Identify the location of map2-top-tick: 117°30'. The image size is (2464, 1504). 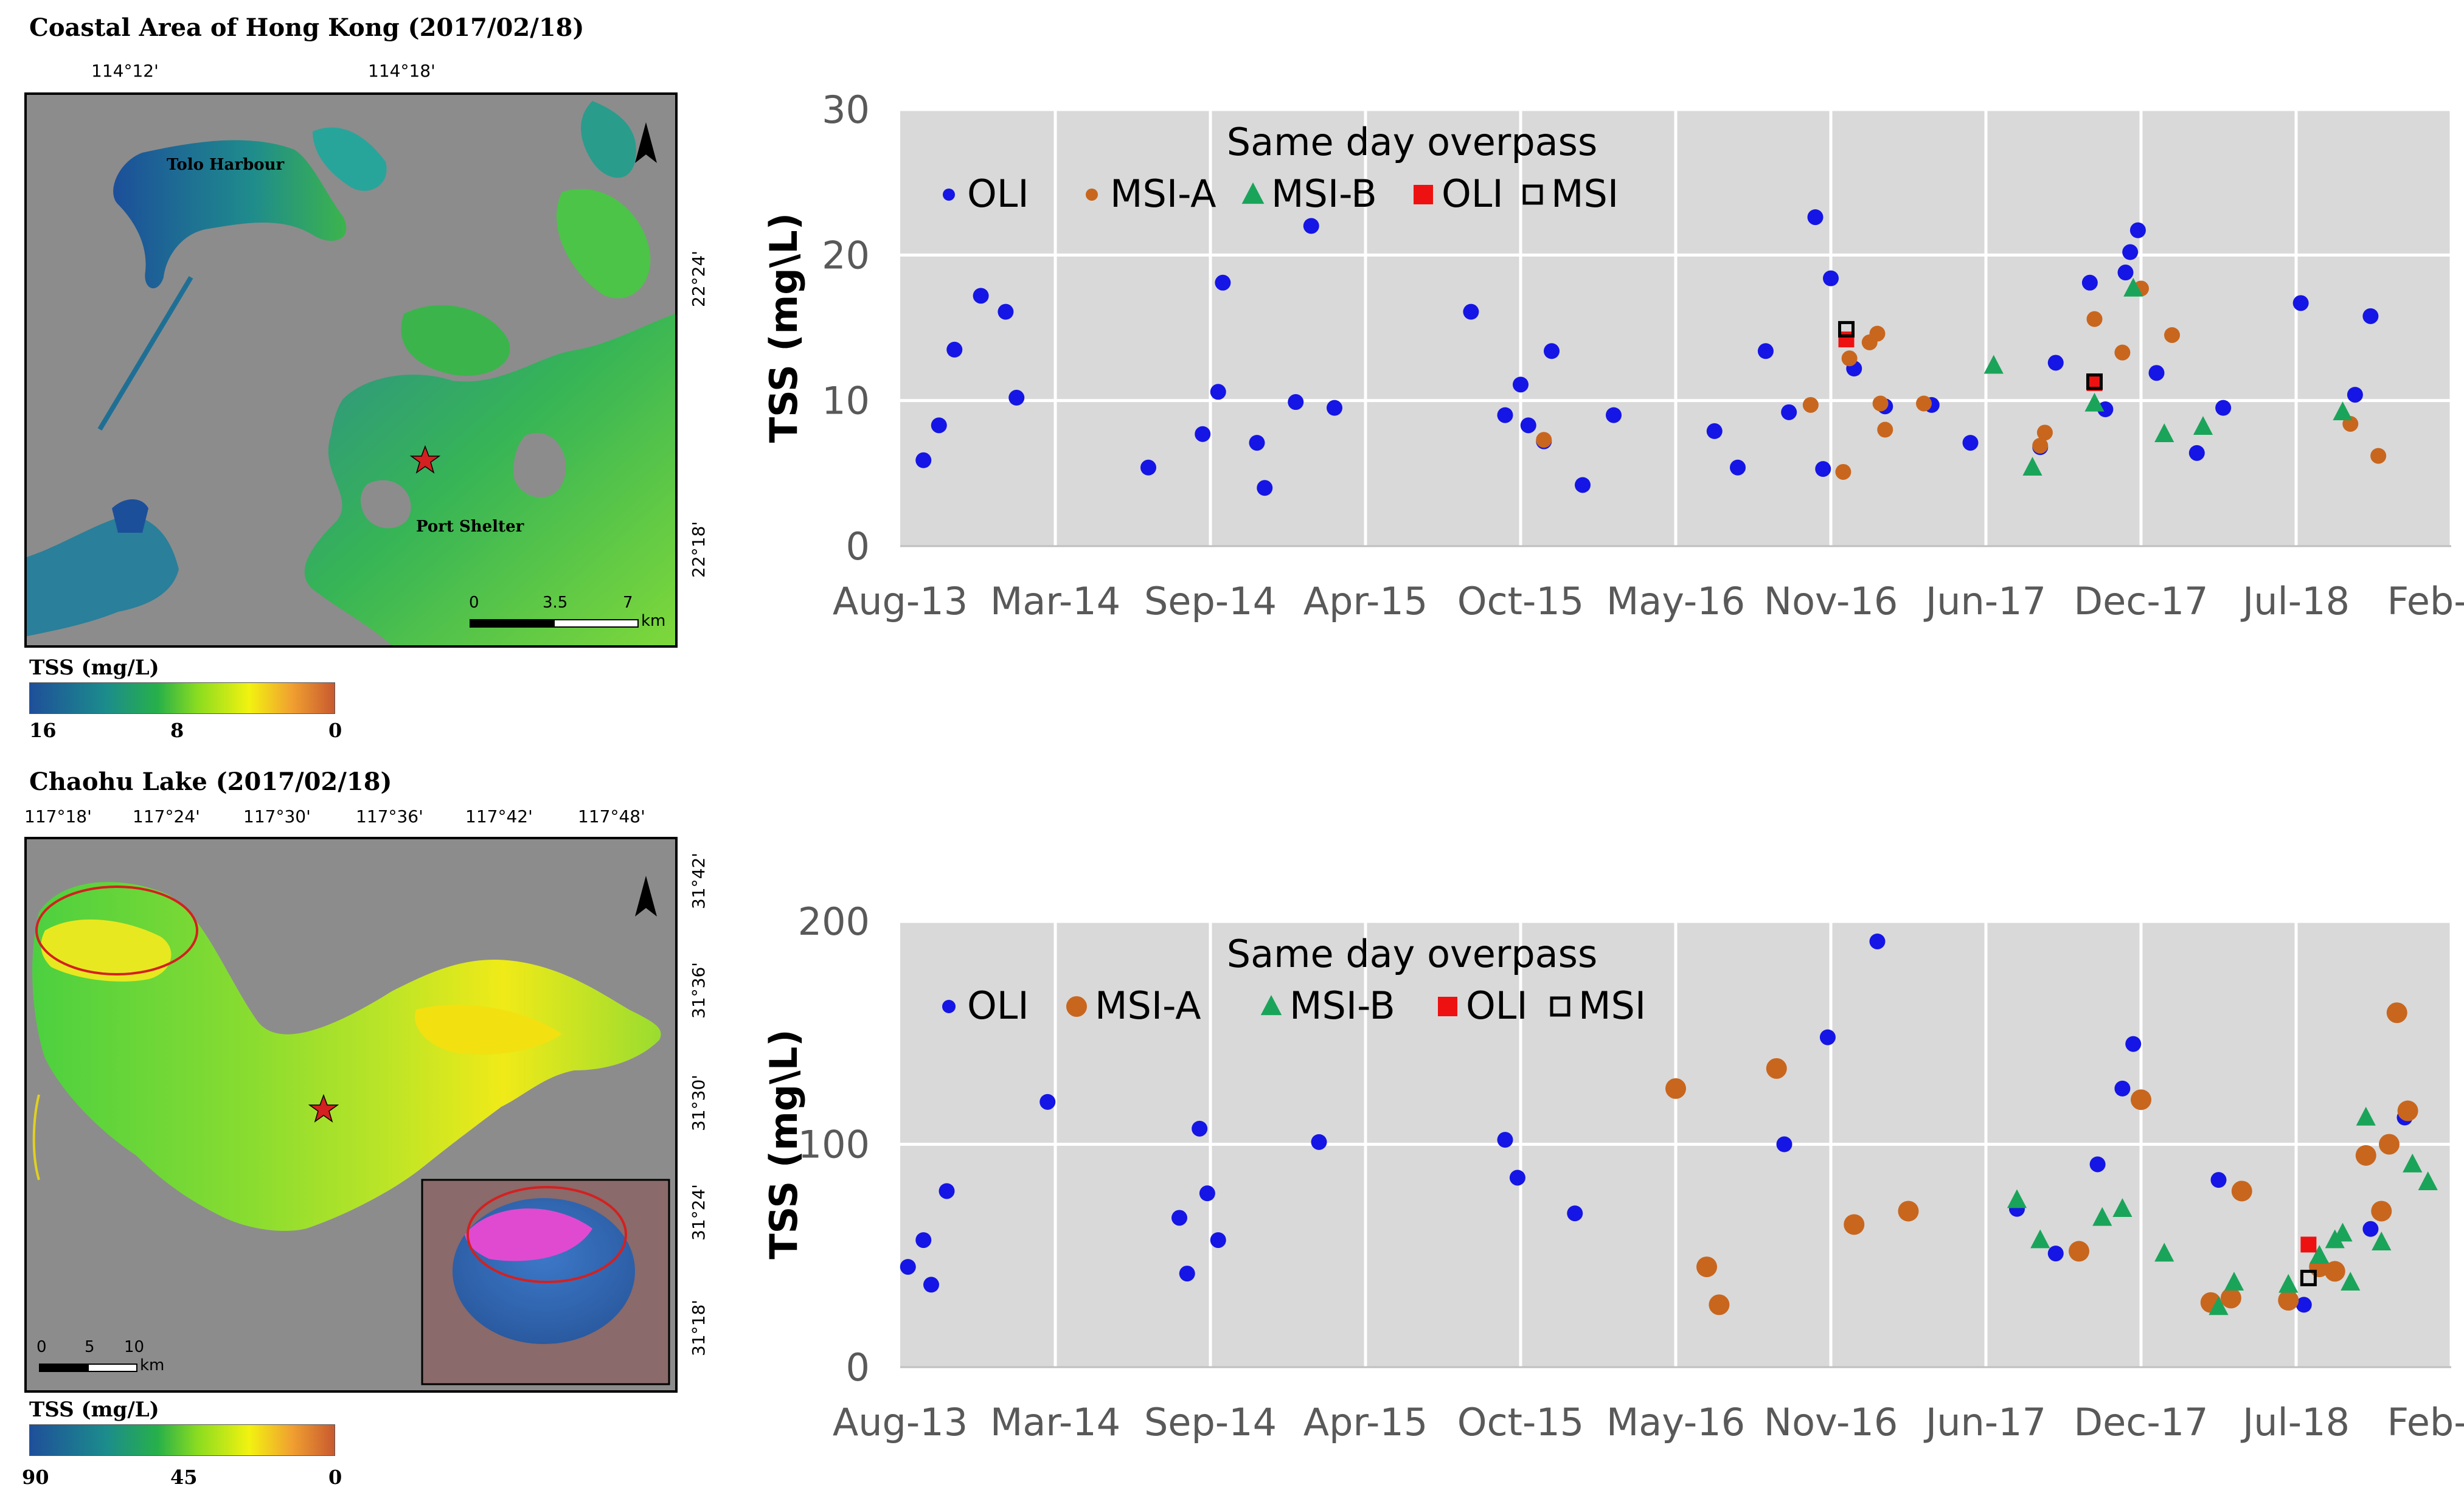
(277, 816).